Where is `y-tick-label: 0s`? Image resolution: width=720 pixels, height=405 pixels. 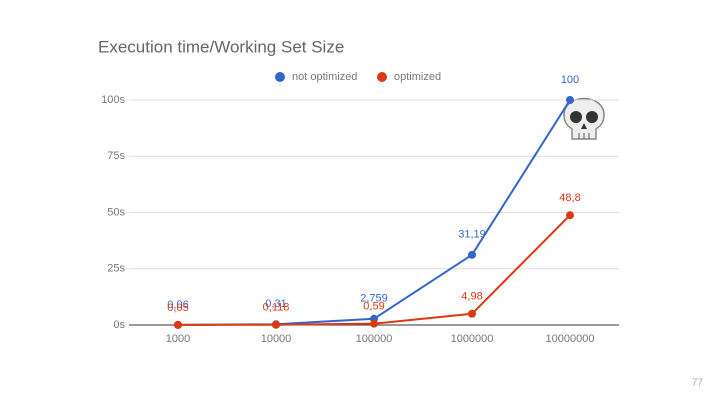 y-tick-label: 0s is located at coordinates (119, 325).